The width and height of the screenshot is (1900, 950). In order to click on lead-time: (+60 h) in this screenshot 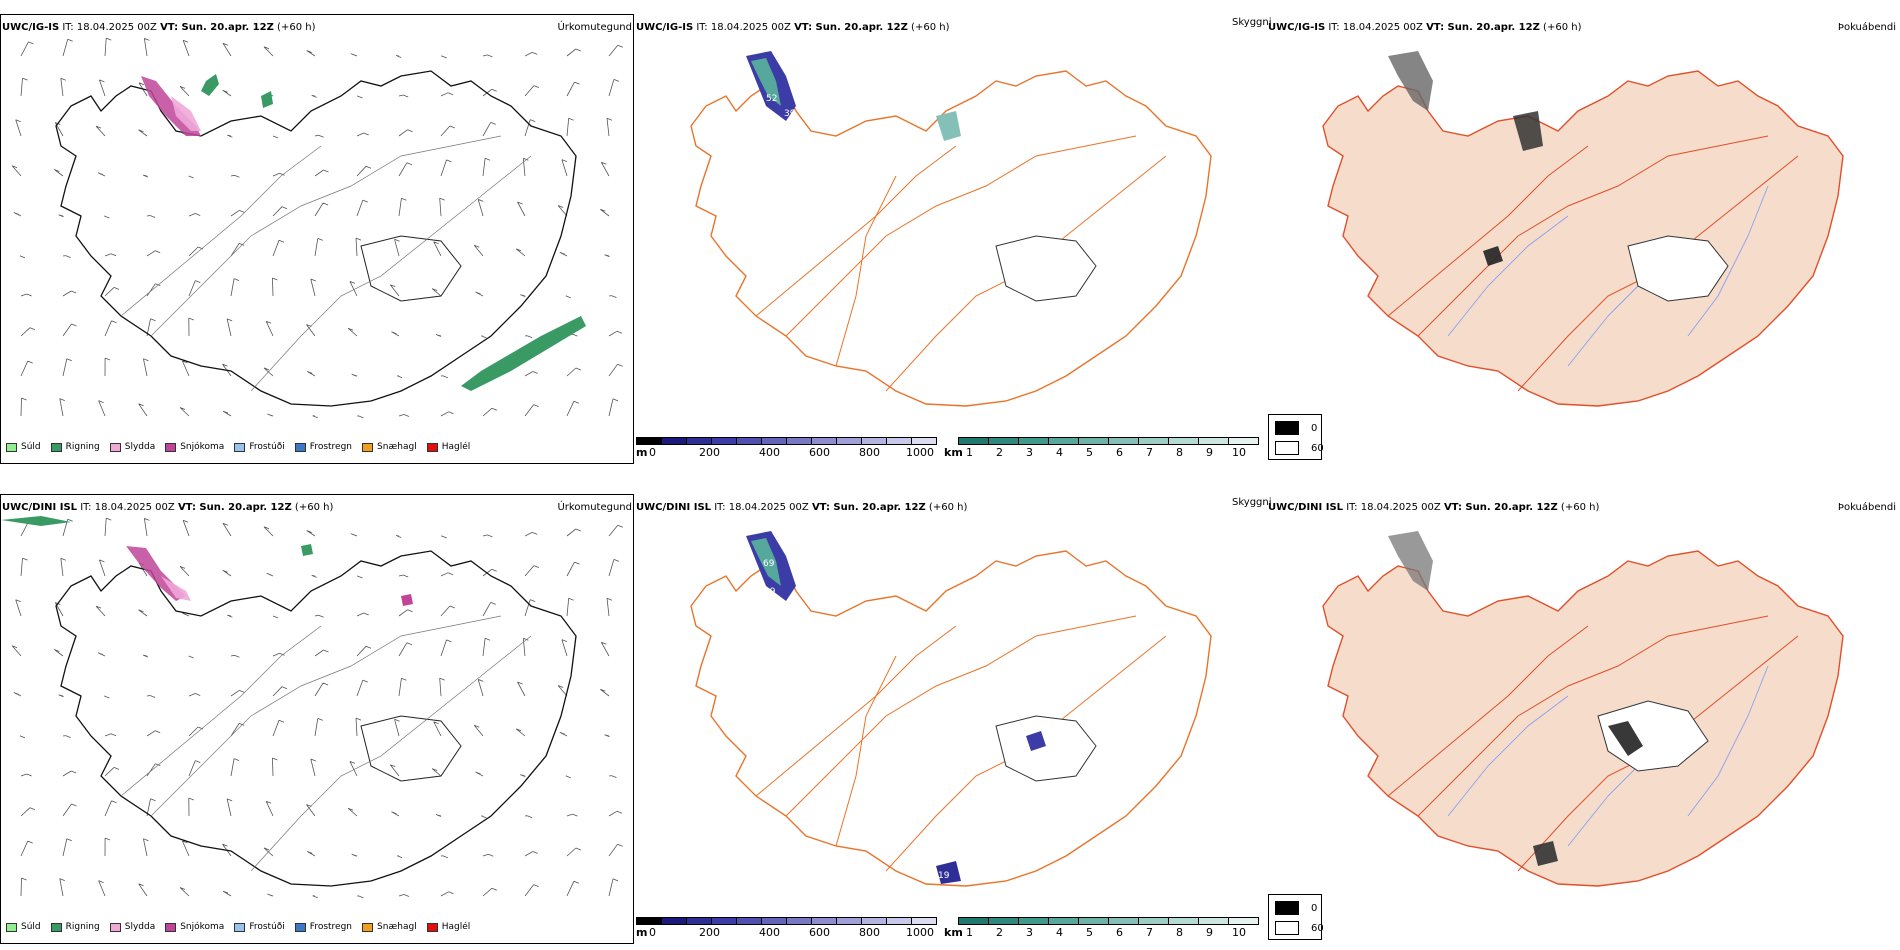, I will do `click(296, 27)`.